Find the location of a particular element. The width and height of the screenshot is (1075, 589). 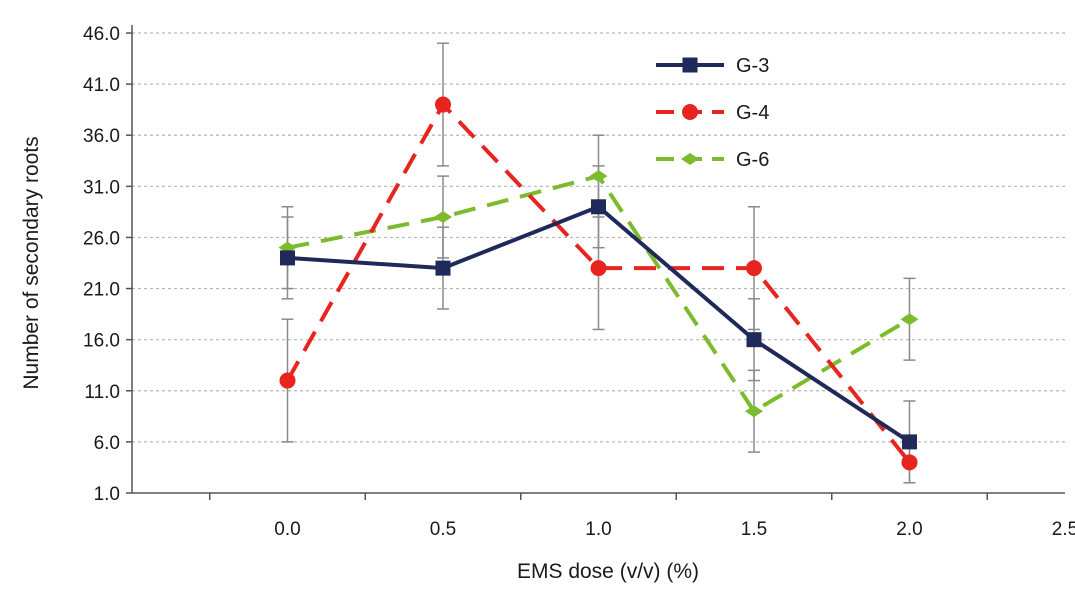

y-tick-label: 41.0 is located at coordinates (101, 85).